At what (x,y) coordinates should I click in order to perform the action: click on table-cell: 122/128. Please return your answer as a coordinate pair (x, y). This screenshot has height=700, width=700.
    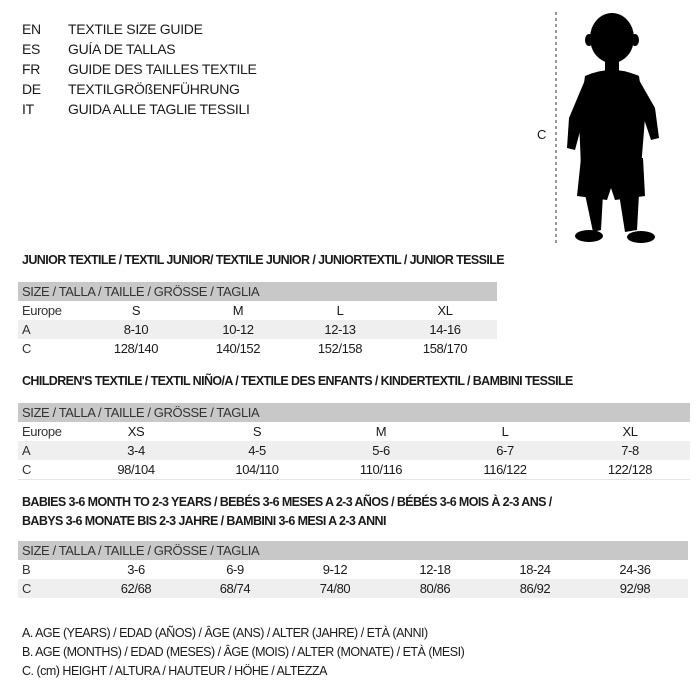
    Looking at the image, I should click on (630, 469).